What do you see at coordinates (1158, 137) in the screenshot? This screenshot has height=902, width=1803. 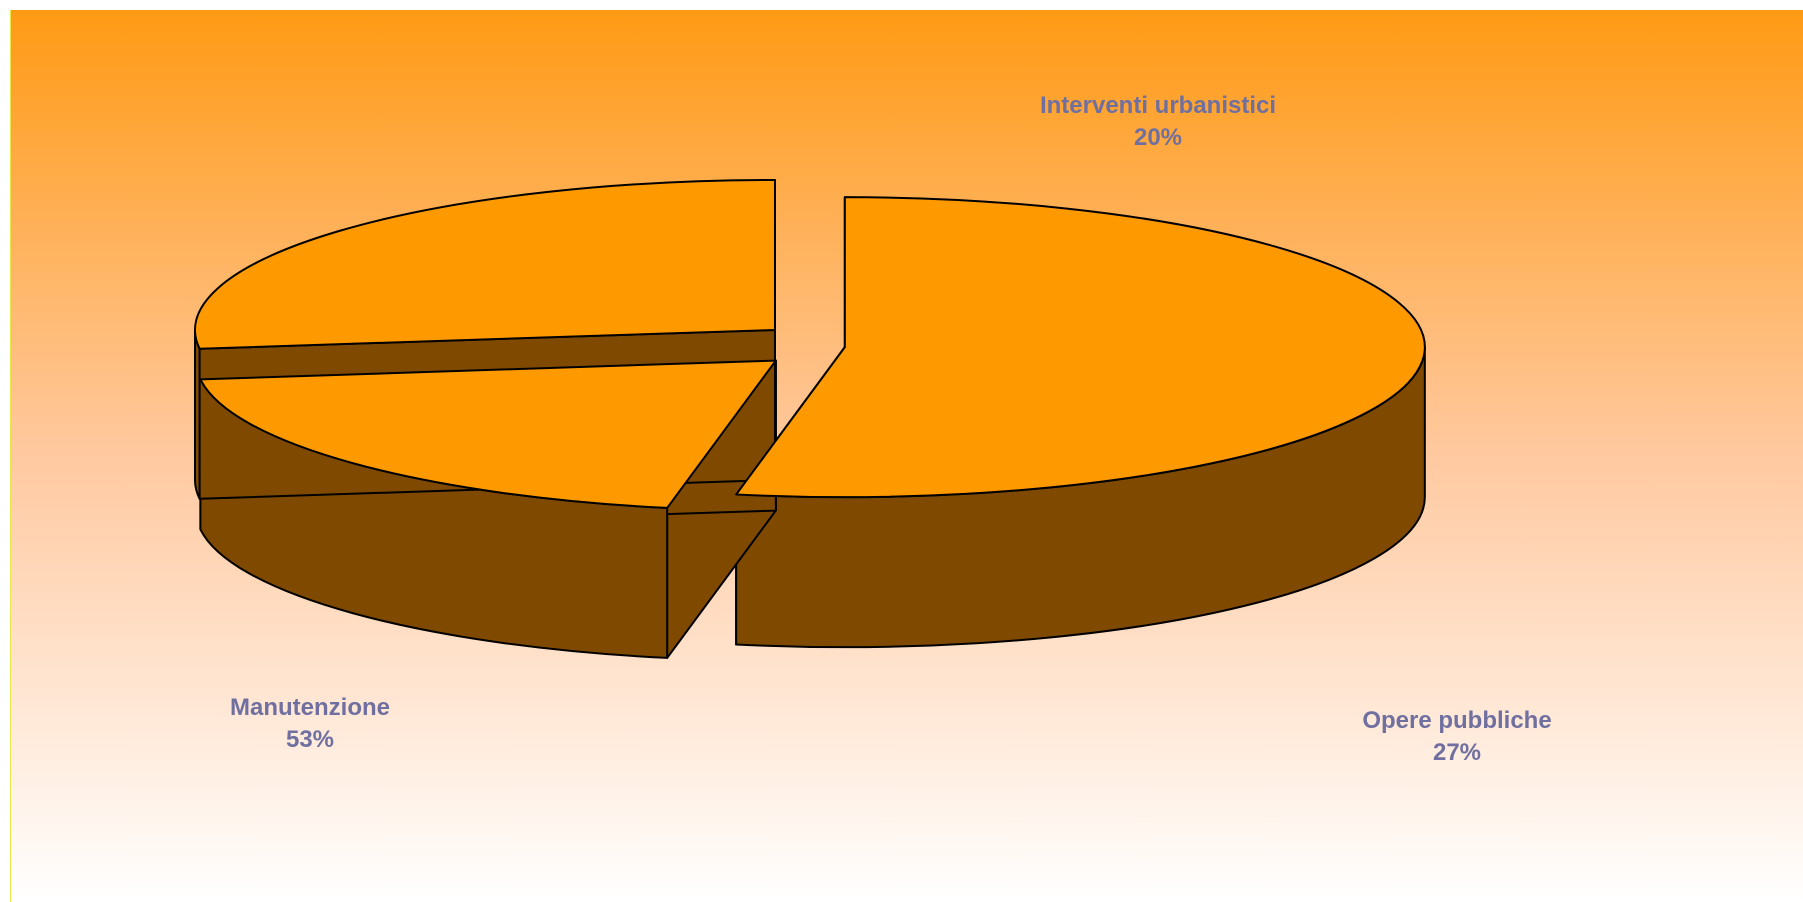 I see `slice-label-percent-interventi-urbanistici: 20%` at bounding box center [1158, 137].